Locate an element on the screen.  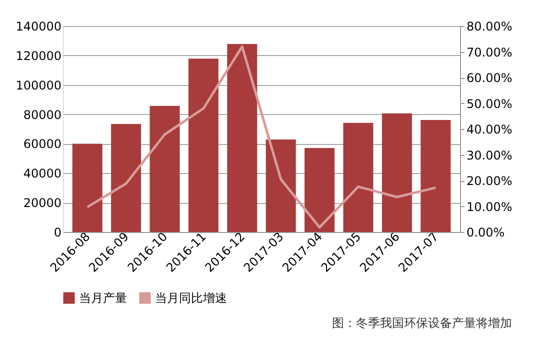
legend-label: 当月同比增速 is located at coordinates (191, 298).